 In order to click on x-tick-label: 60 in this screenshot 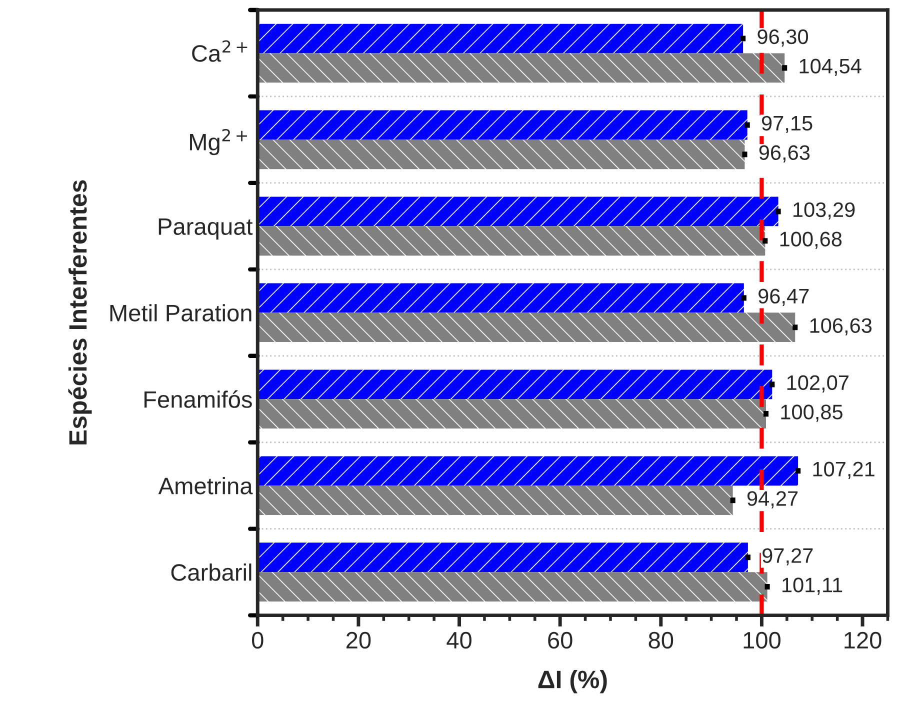, I will do `click(560, 640)`.